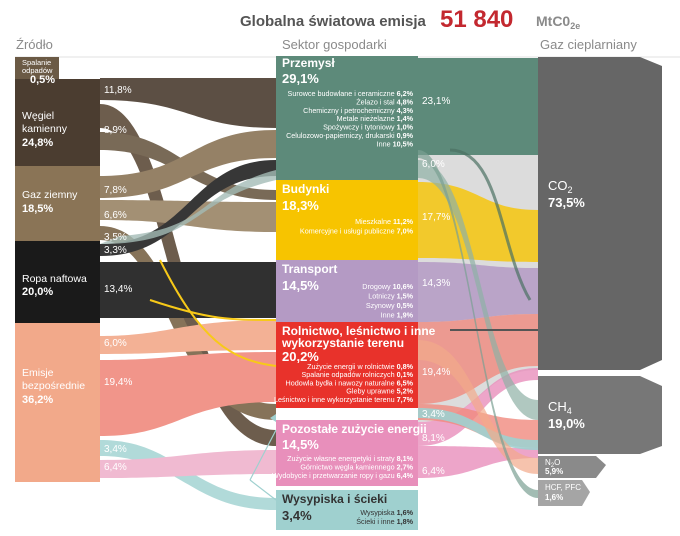 The width and height of the screenshot is (680, 536). I want to click on source-pct-coal: 24,8%, so click(37, 143).